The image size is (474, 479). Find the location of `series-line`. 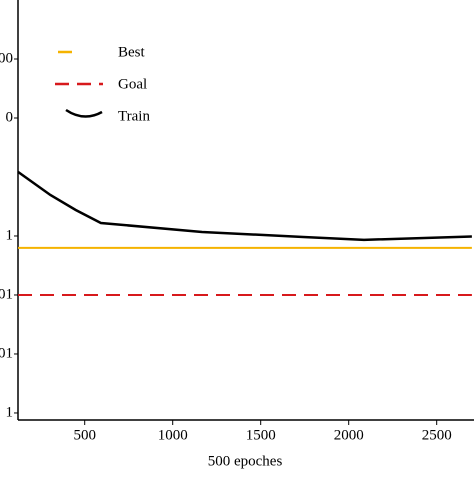

series-line is located at coordinates (244, 206).